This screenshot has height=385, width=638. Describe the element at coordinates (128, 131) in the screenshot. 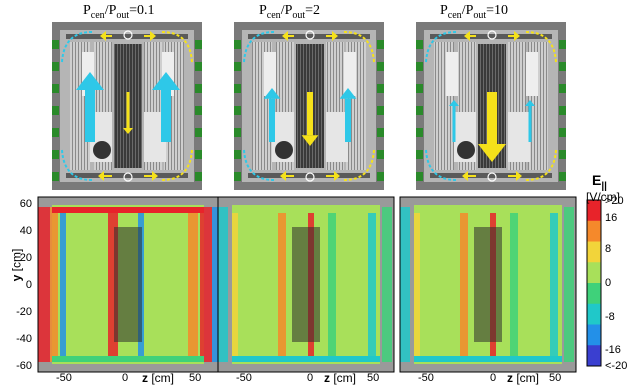

I see `center-arrow-head` at that location.